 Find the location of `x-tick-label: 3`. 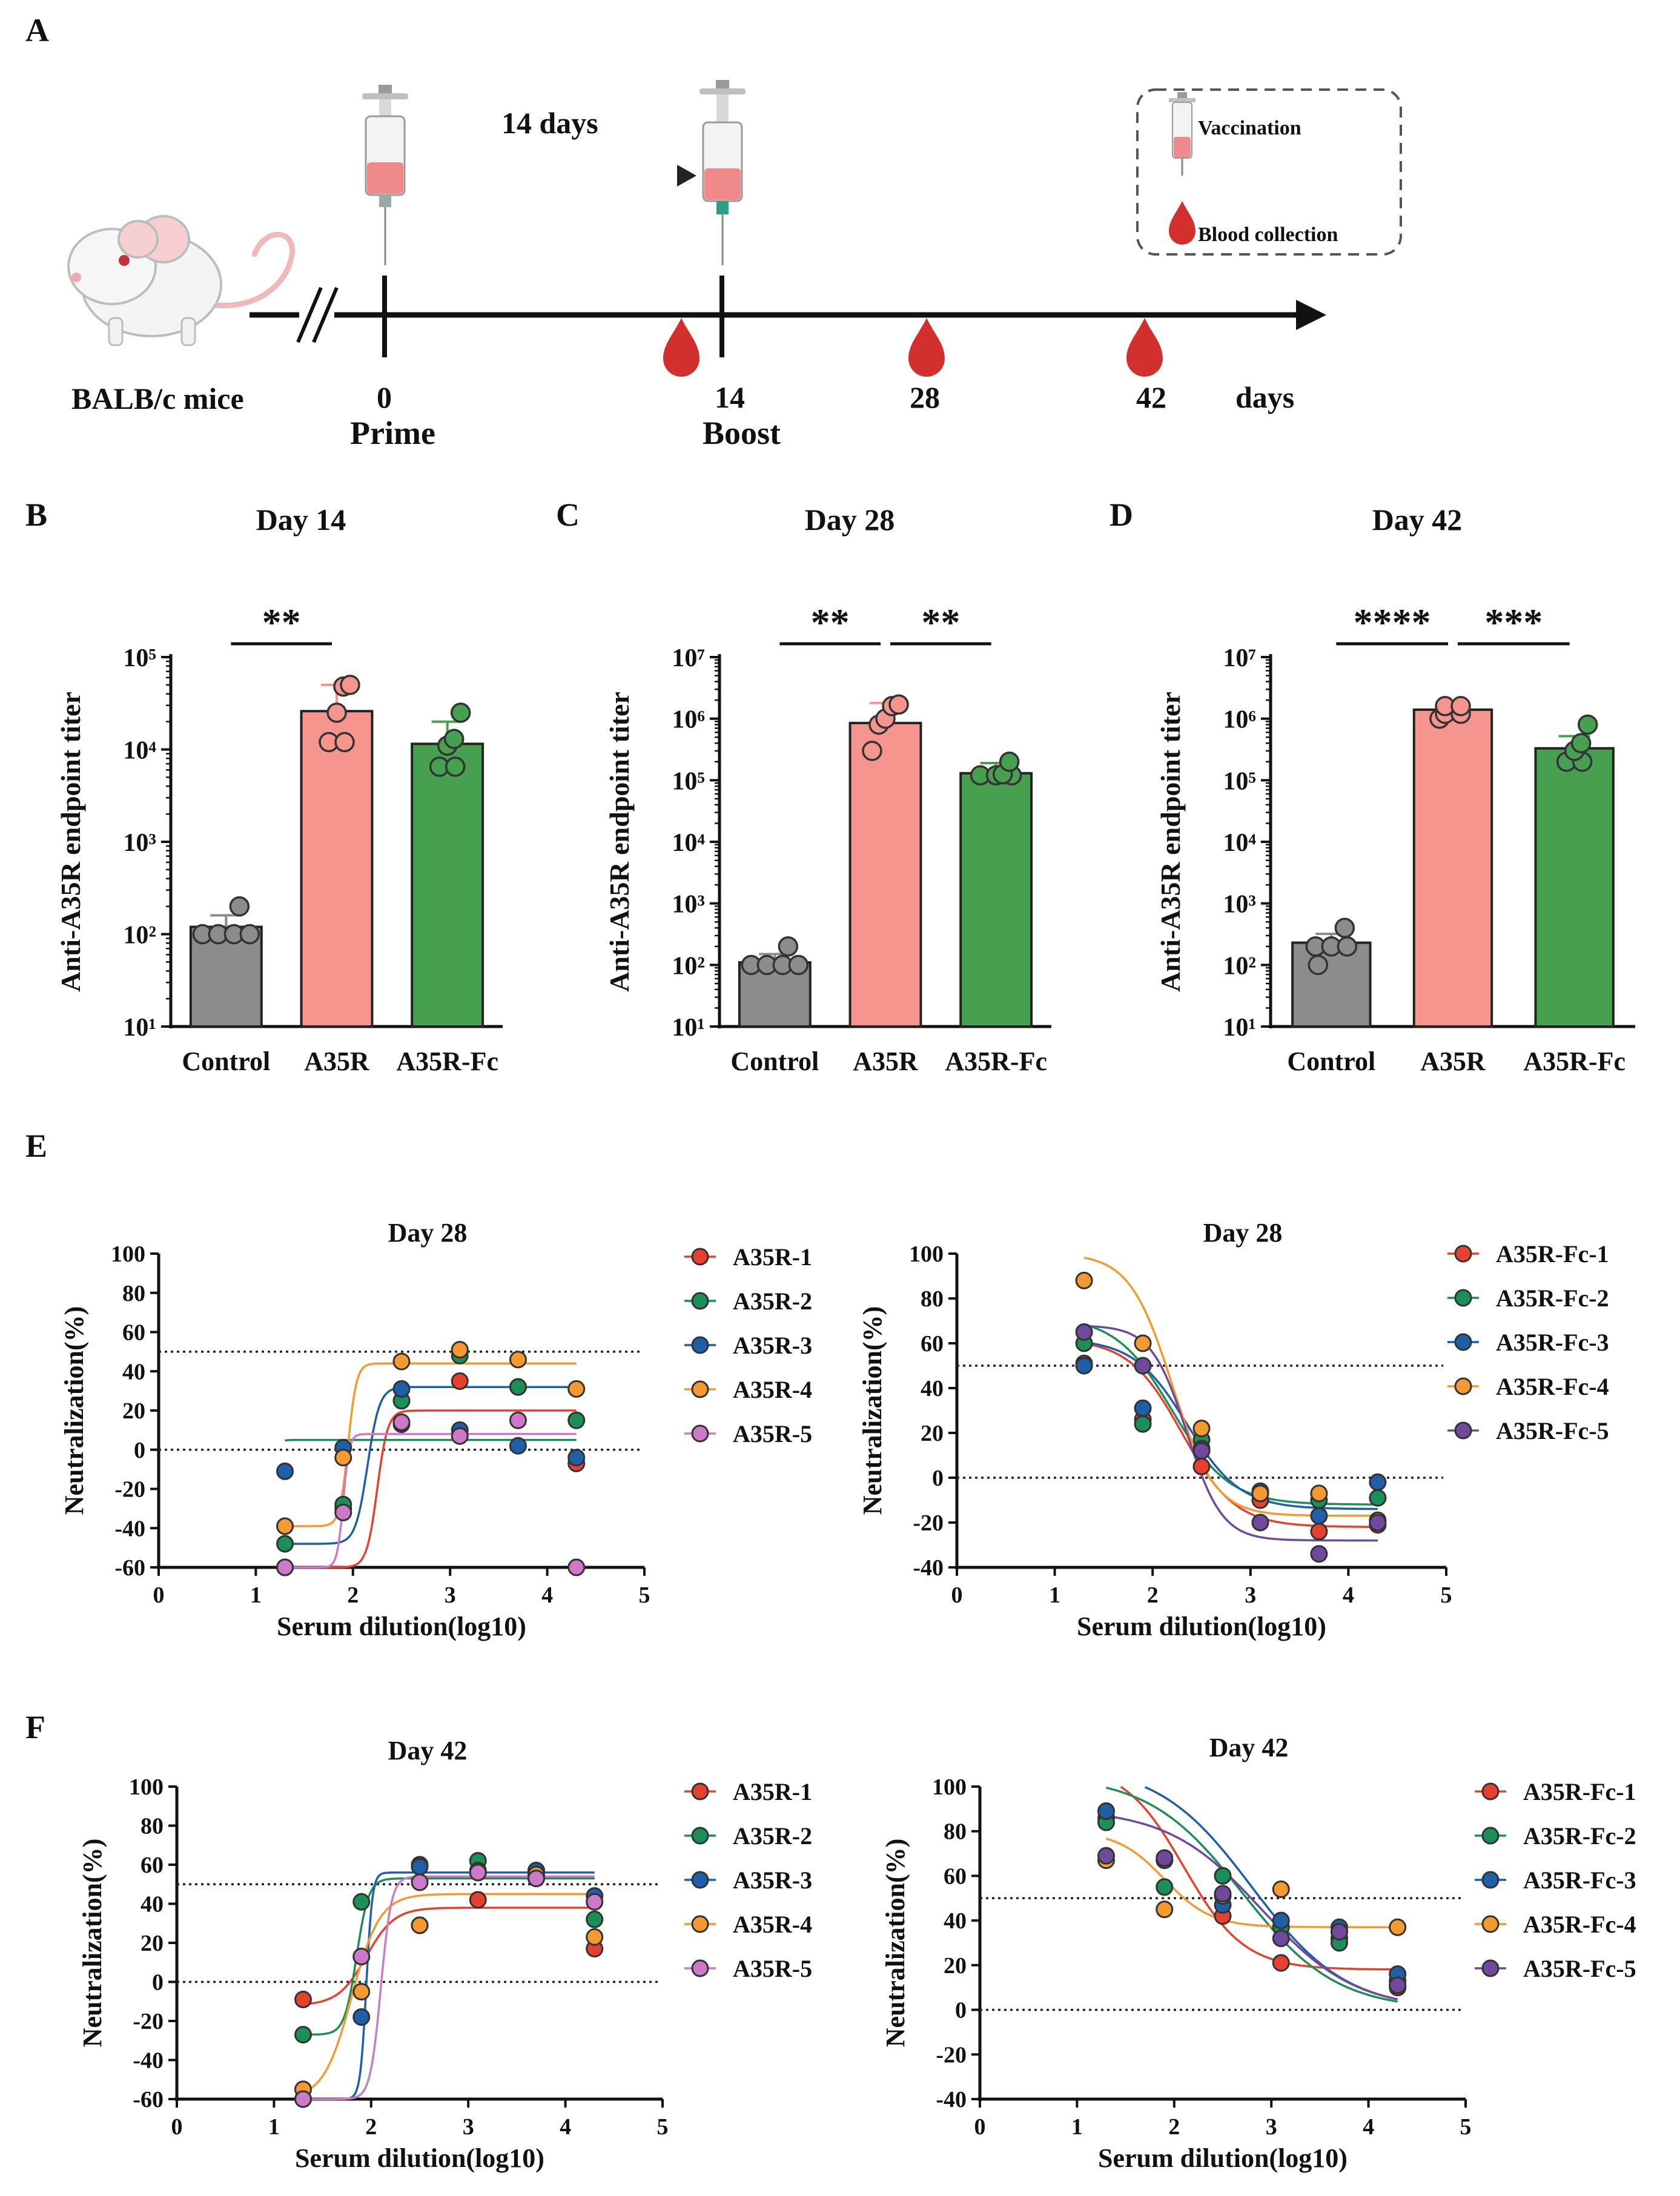

x-tick-label: 3 is located at coordinates (468, 2127).